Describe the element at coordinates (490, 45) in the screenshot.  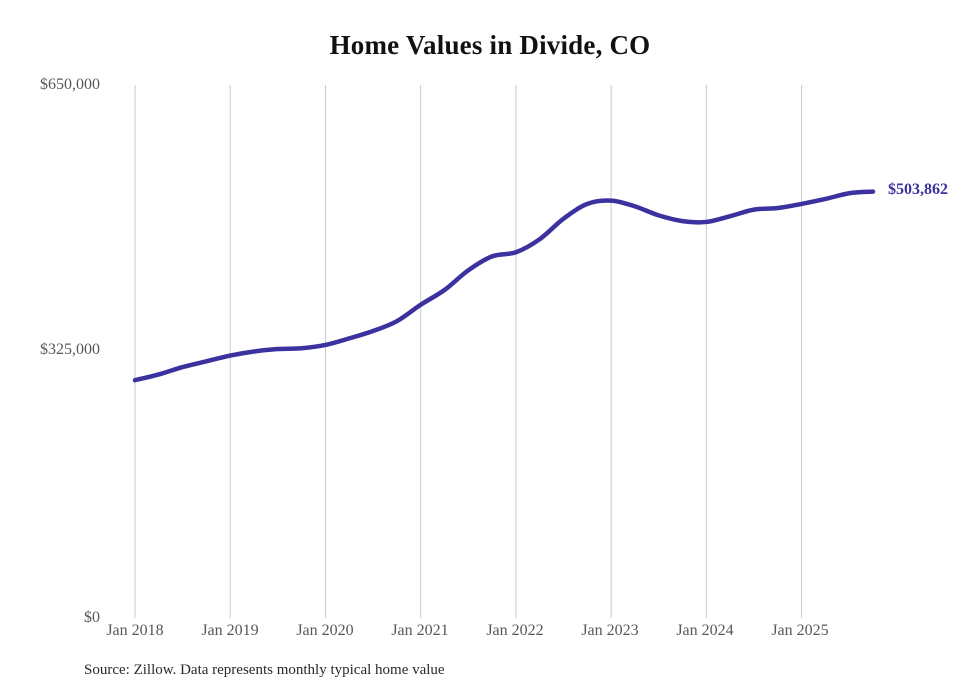
I see `chart-title: Home Values in Divide, CO` at that location.